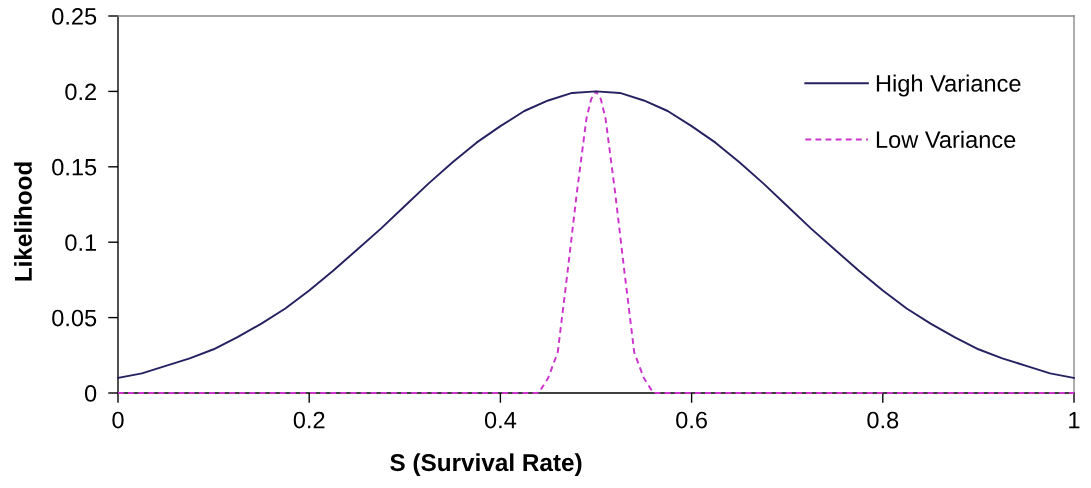 This screenshot has width=1091, height=488. Describe the element at coordinates (81, 242) in the screenshot. I see `y-tick-label: 0.1` at that location.